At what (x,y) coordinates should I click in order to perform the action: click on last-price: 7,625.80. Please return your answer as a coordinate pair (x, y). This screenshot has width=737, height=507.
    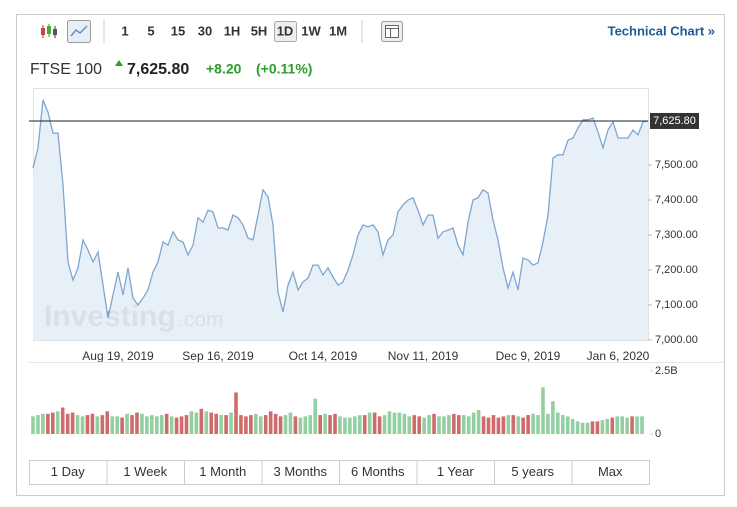
    Looking at the image, I should click on (158, 69).